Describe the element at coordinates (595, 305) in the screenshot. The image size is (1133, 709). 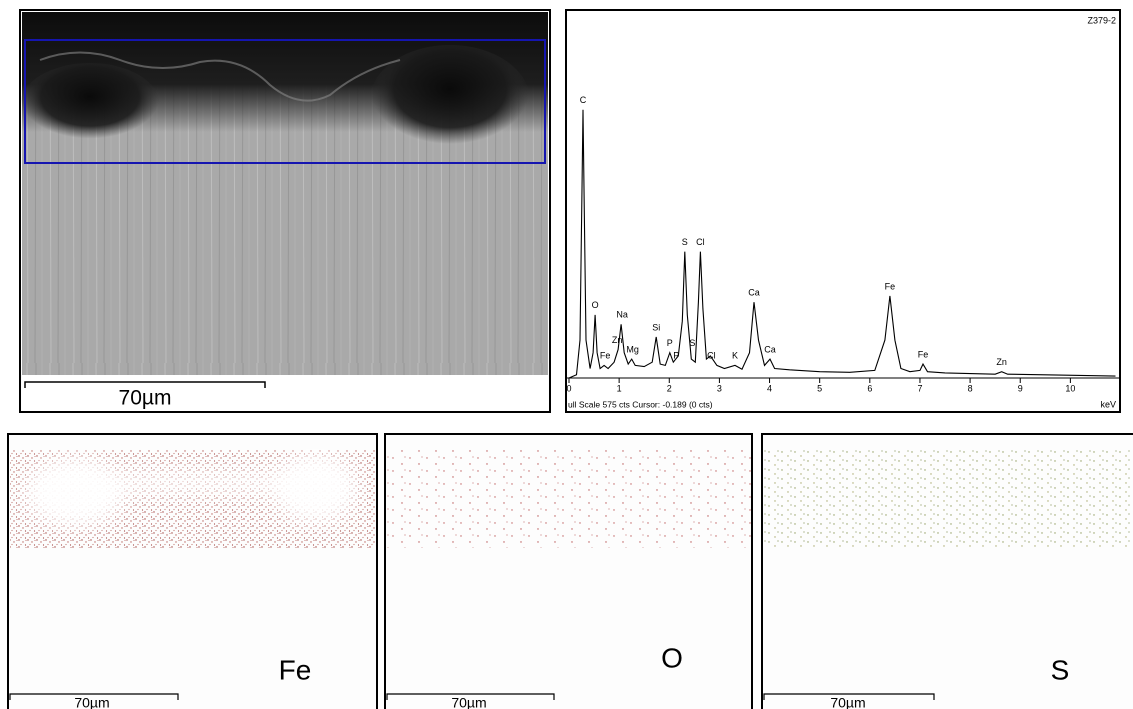
I see `peak-label: O` at that location.